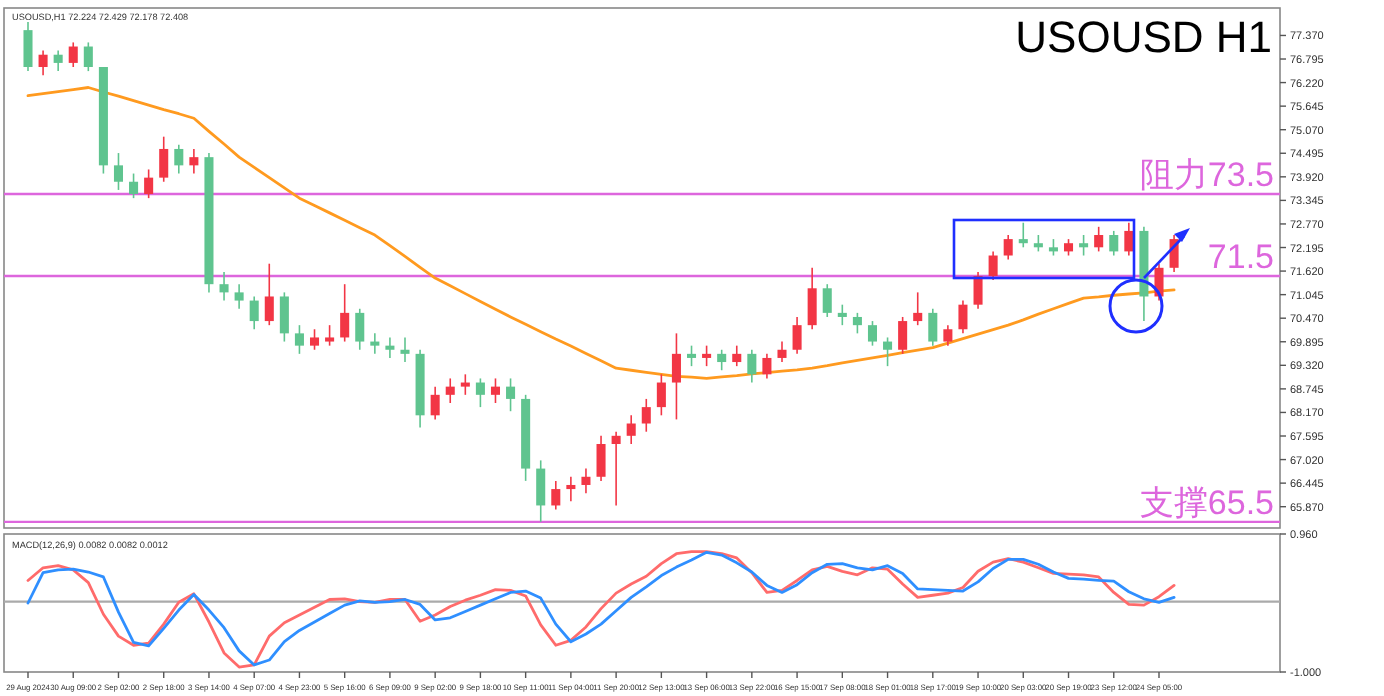  Describe the element at coordinates (1143, 37) in the screenshot. I see `chart-title: USOUSD H1` at that location.